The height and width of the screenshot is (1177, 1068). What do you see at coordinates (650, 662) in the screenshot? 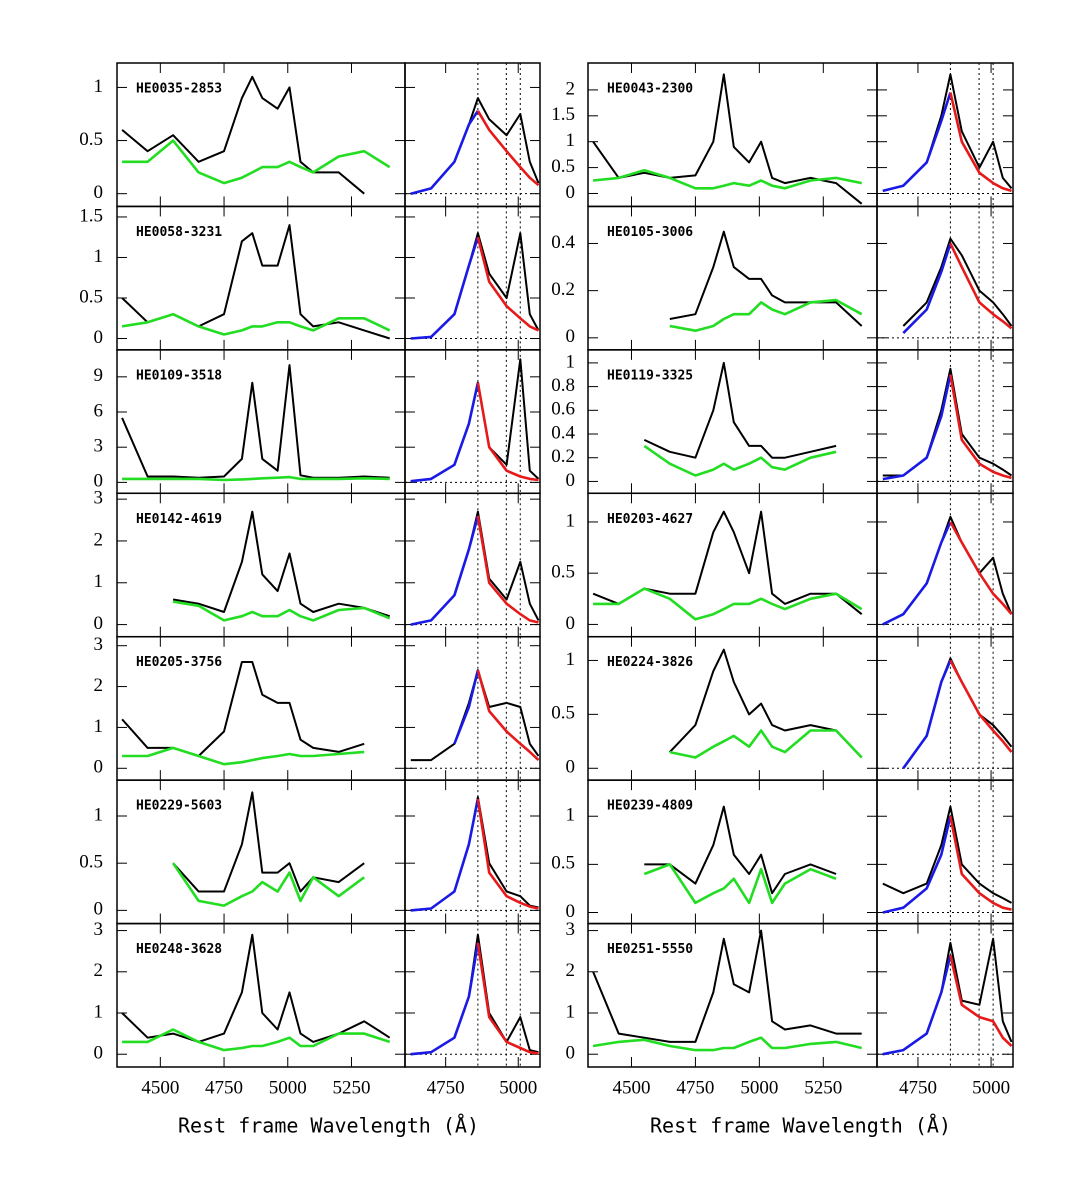
I see `object-name: HE0224-3826` at bounding box center [650, 662].